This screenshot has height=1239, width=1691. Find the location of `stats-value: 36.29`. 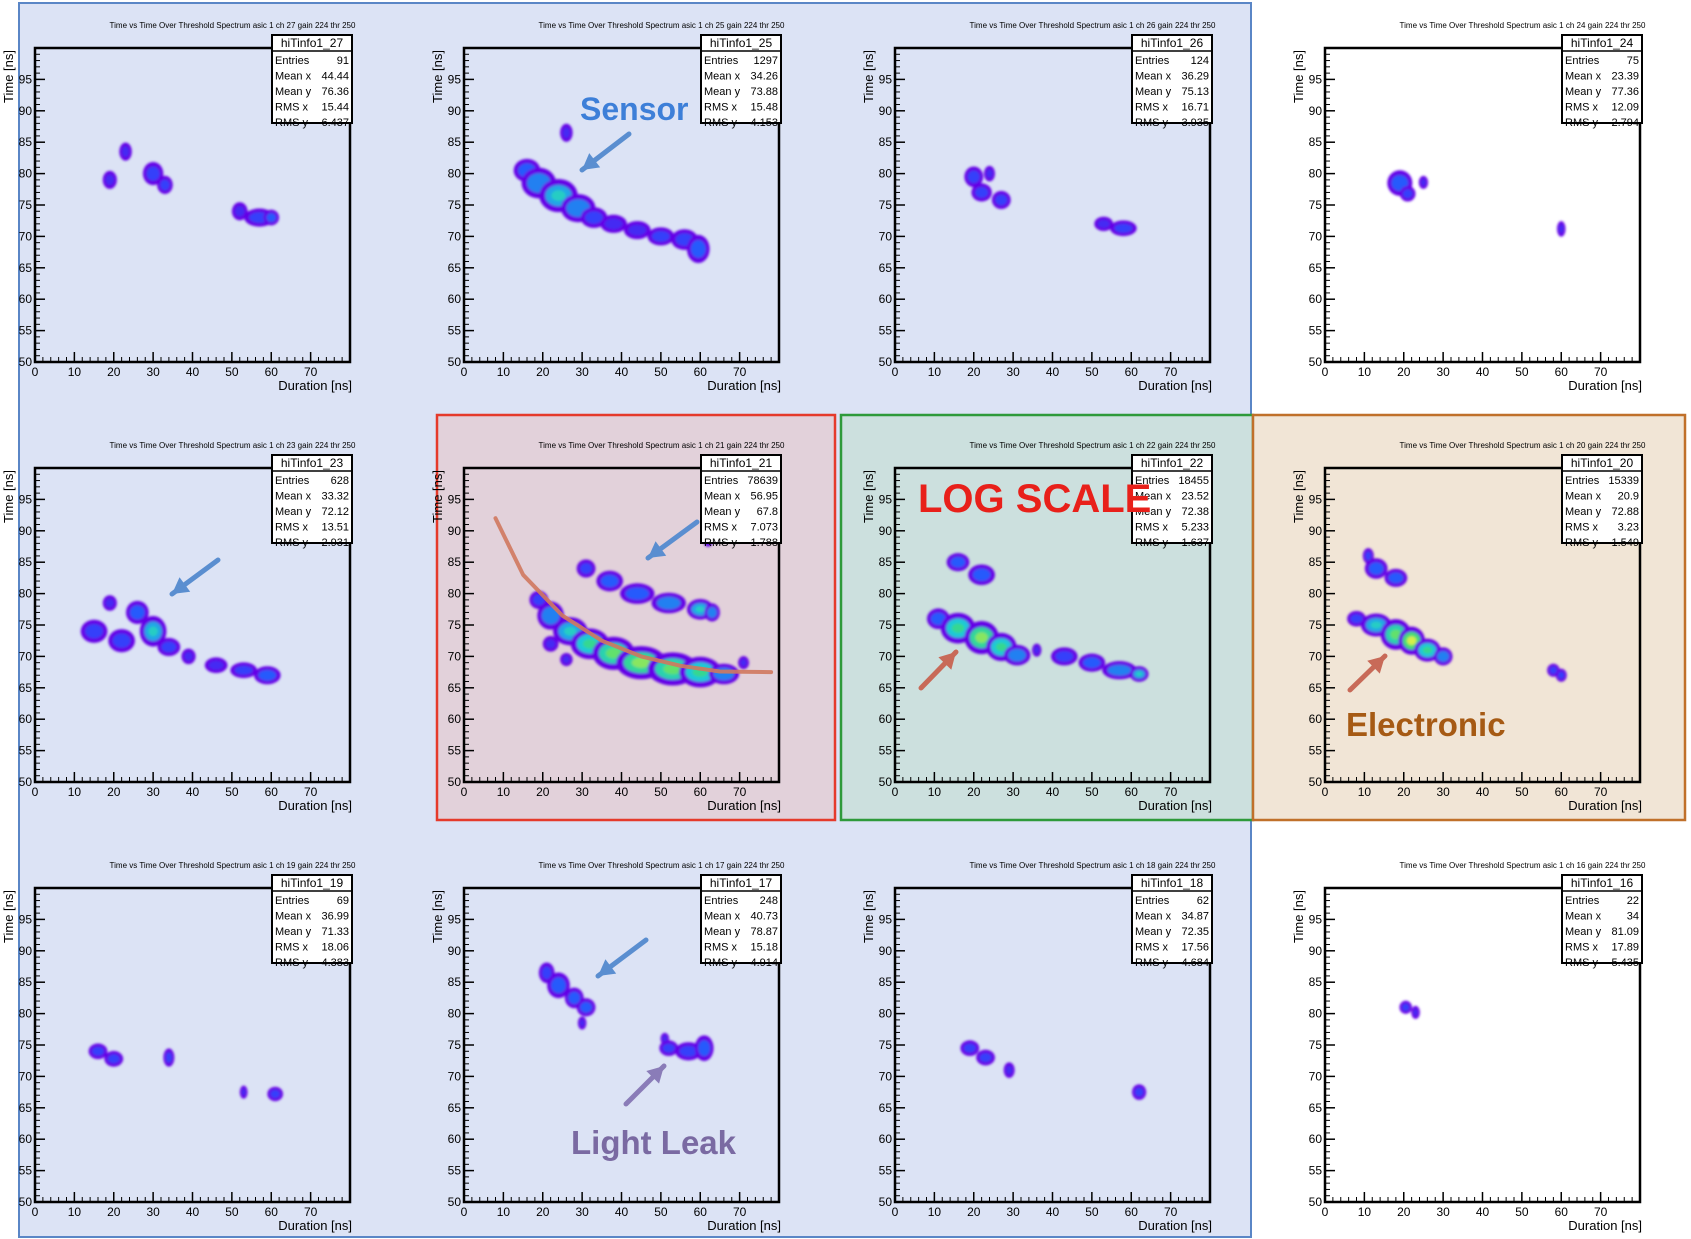

stats-value: 36.29 is located at coordinates (1195, 77).